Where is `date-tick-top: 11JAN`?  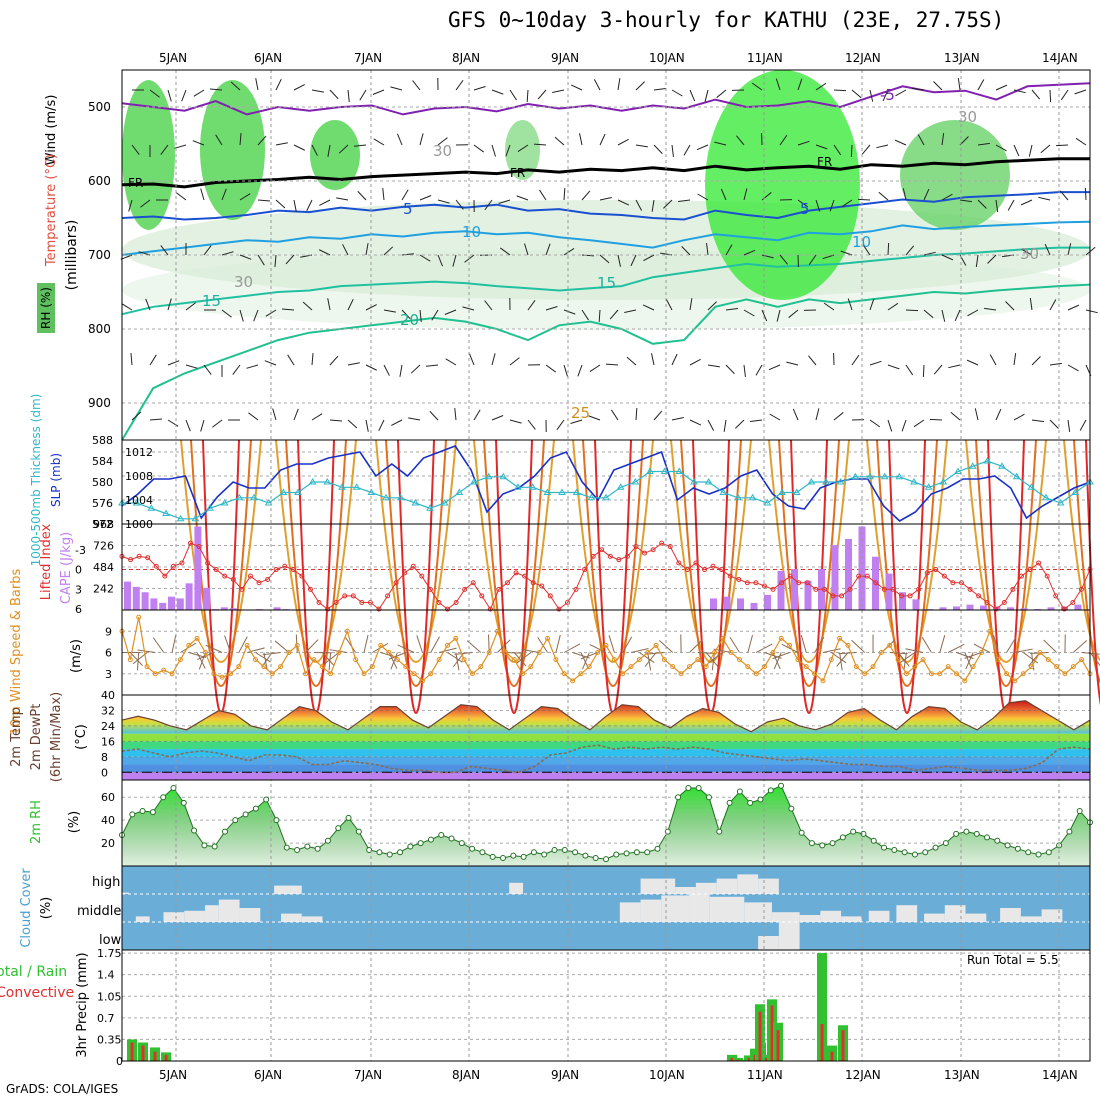
date-tick-top: 11JAN is located at coordinates (765, 58).